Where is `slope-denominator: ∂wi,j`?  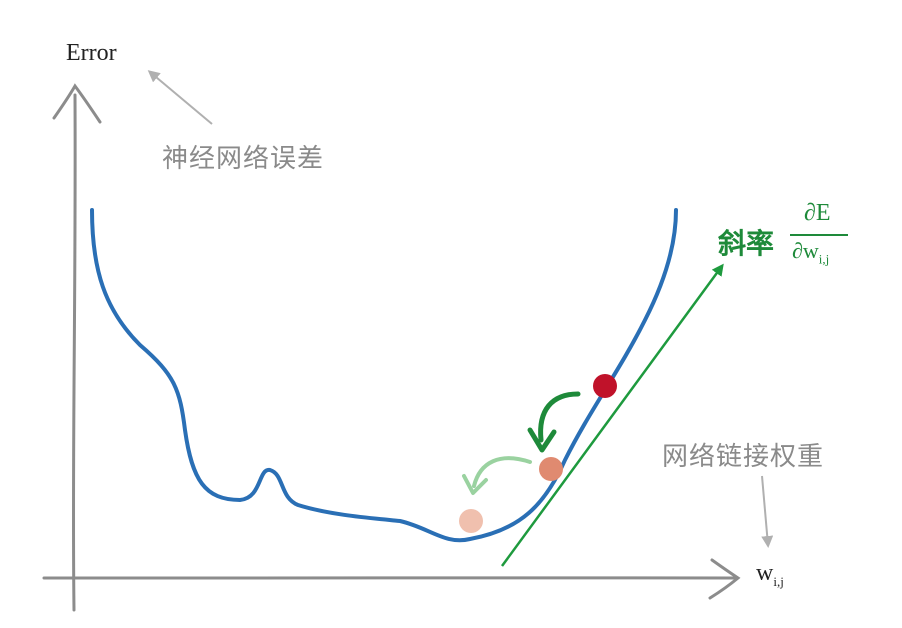
slope-denominator: ∂wi,j is located at coordinates (810, 252).